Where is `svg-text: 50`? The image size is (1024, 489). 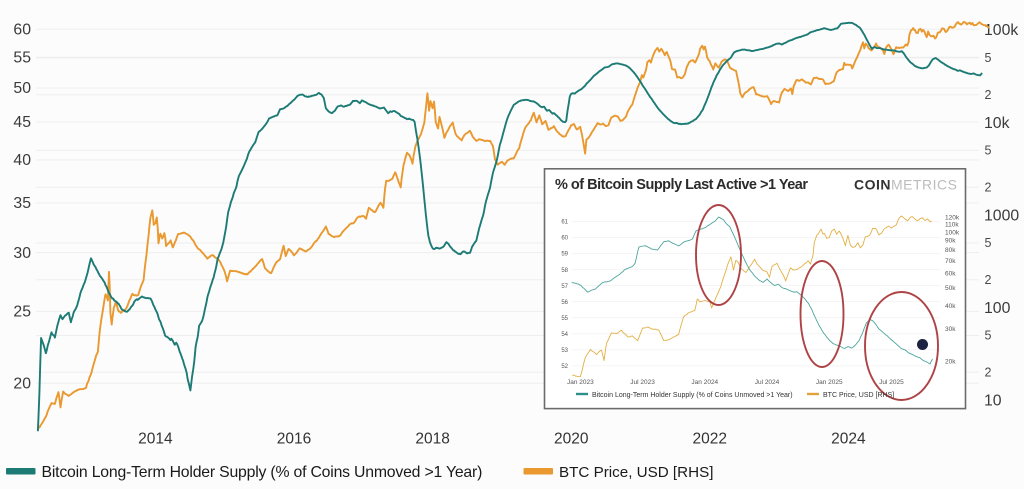 svg-text: 50 is located at coordinates (22, 88).